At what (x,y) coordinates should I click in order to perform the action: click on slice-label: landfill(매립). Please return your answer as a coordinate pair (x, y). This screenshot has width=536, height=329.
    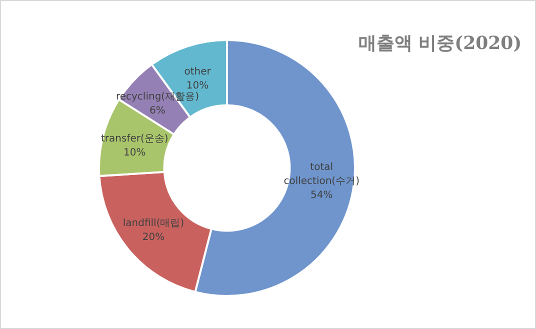
    Looking at the image, I should click on (153, 223).